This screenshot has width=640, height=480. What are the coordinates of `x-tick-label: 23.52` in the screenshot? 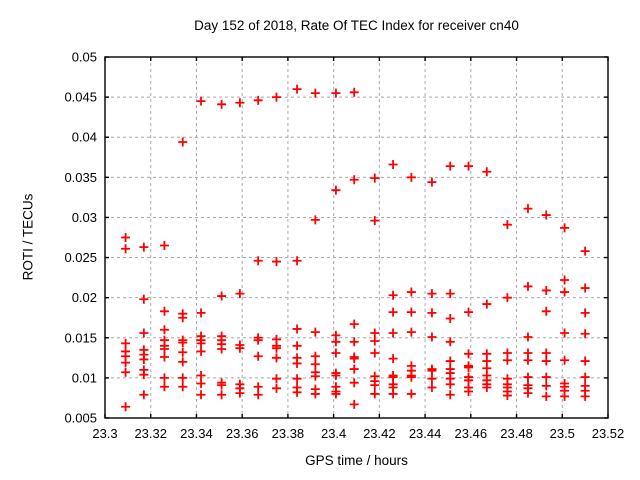 It's located at (608, 433).